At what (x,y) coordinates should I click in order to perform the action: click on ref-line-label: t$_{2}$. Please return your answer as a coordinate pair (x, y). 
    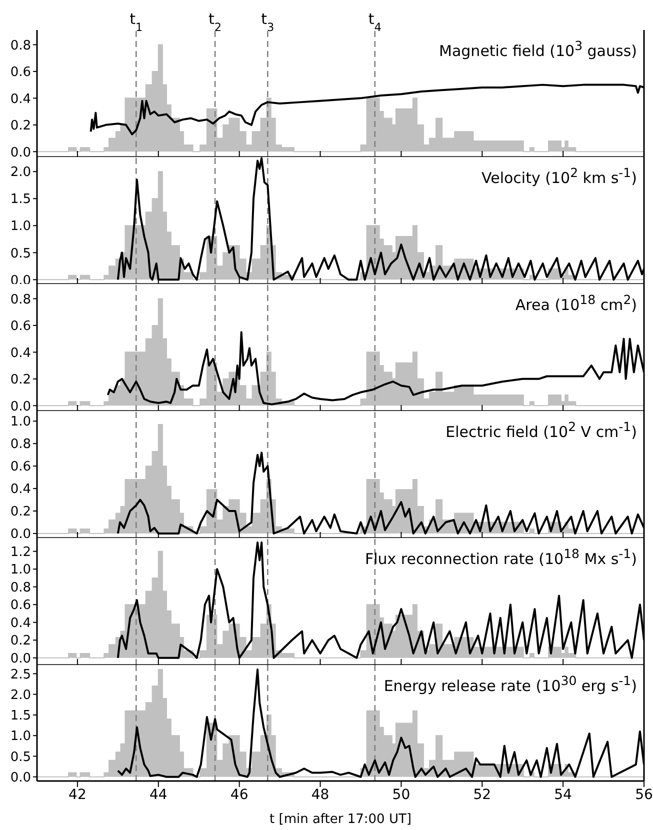
    Looking at the image, I should click on (215, 22).